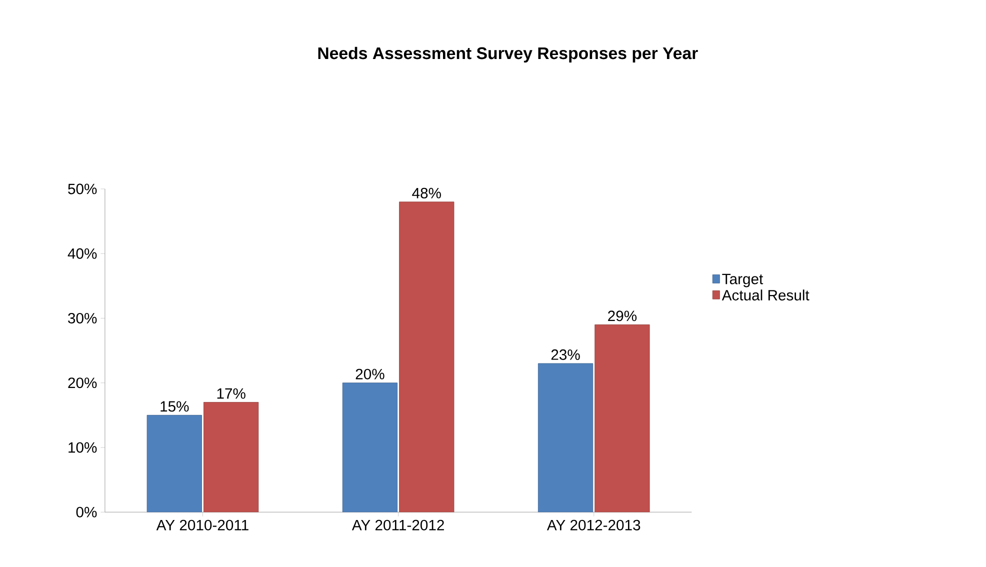 The width and height of the screenshot is (986, 567). What do you see at coordinates (86, 512) in the screenshot?
I see `y-tick-label: 0%` at bounding box center [86, 512].